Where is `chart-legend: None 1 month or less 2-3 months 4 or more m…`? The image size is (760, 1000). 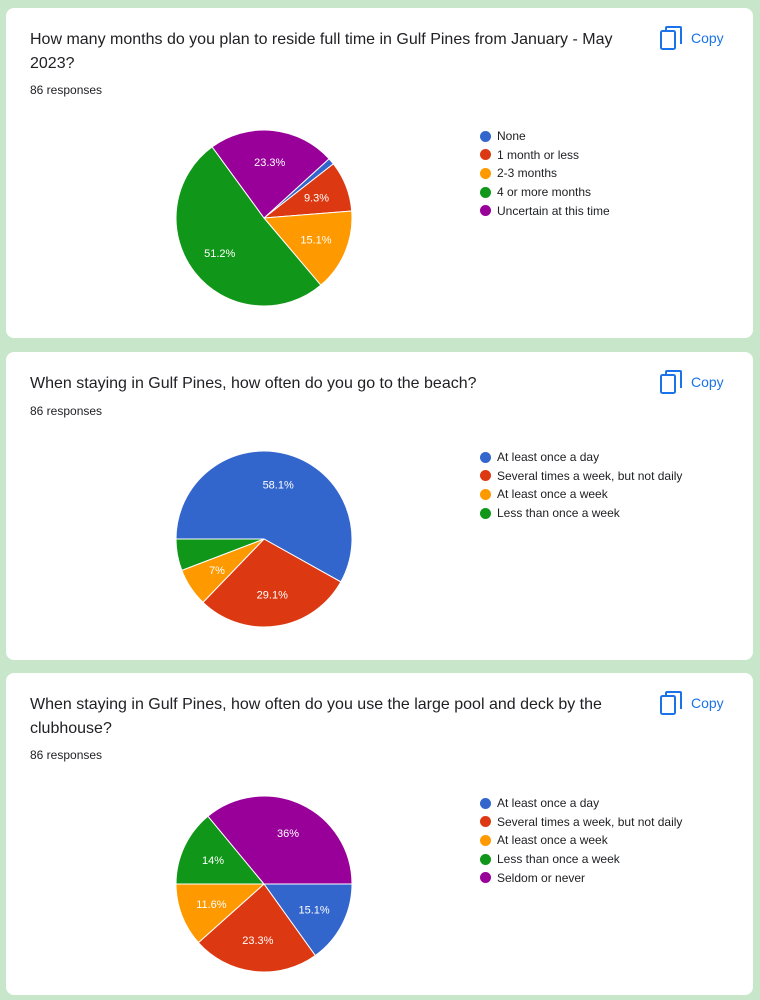
chart-legend: None 1 month or less 2-3 months 4 or more m… is located at coordinates (545, 173).